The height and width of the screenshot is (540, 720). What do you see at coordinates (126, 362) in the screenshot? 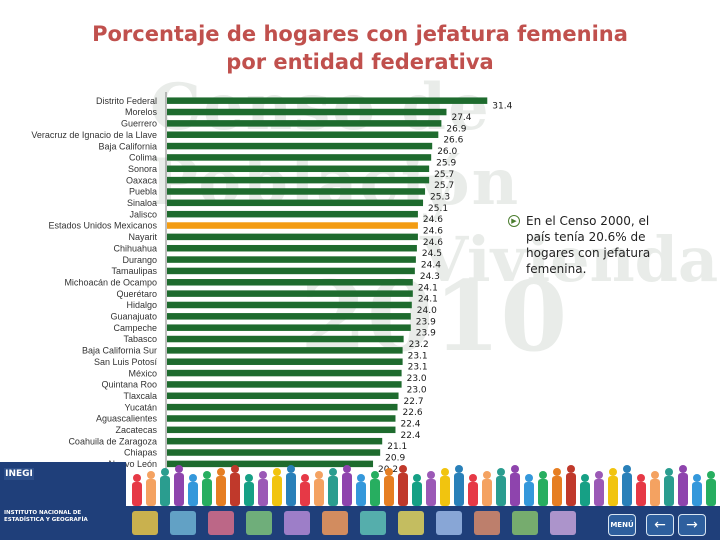
I see `category-label-23: San Luis Potosí` at bounding box center [126, 362].